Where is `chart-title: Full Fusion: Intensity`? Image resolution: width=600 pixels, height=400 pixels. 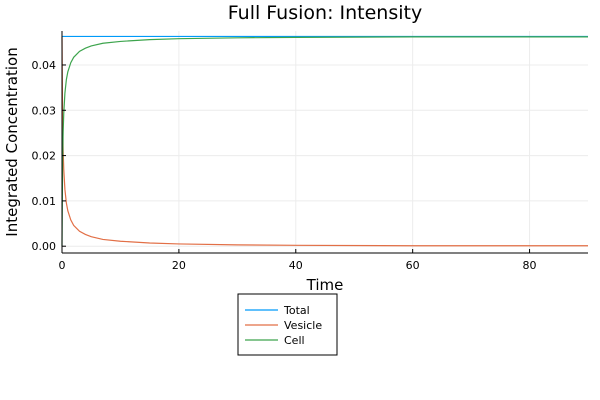 chart-title: Full Fusion: Intensity is located at coordinates (325, 13).